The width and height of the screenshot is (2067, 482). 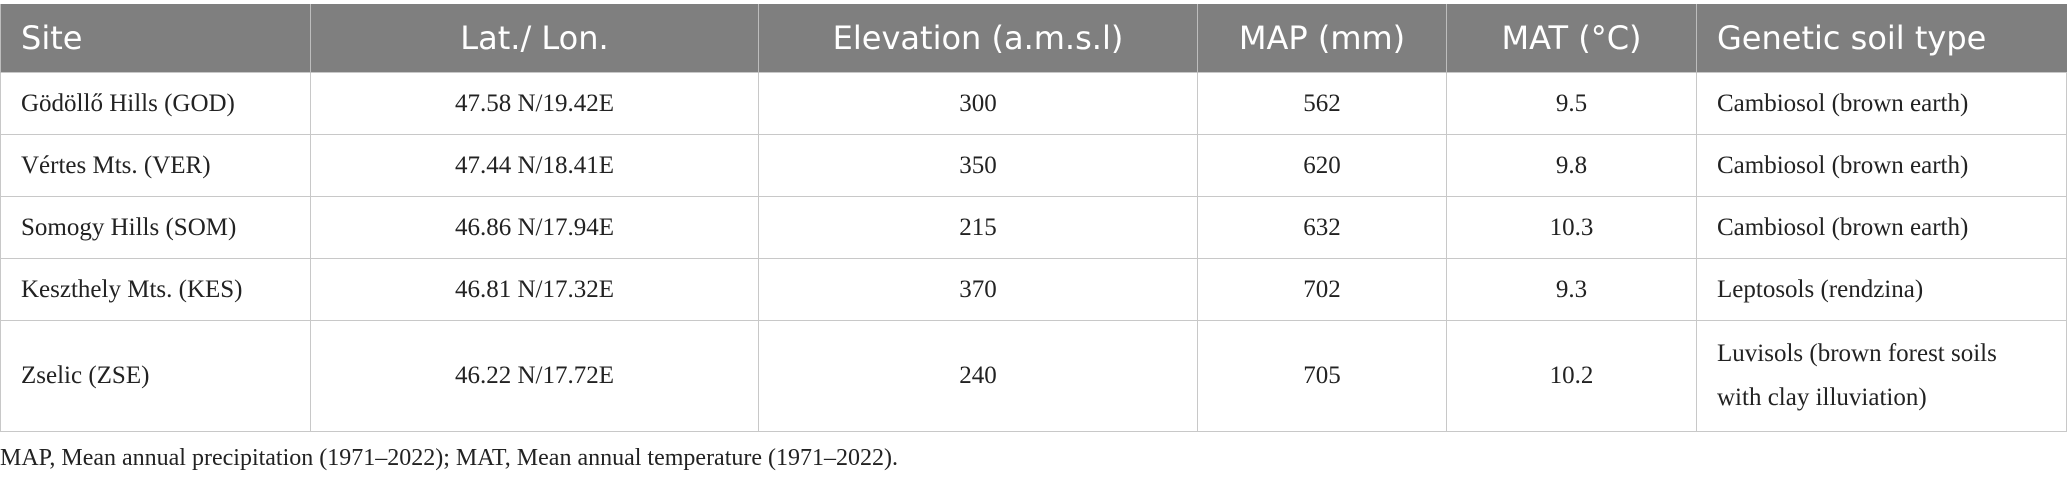 What do you see at coordinates (1322, 376) in the screenshot?
I see `table-cell: 705` at bounding box center [1322, 376].